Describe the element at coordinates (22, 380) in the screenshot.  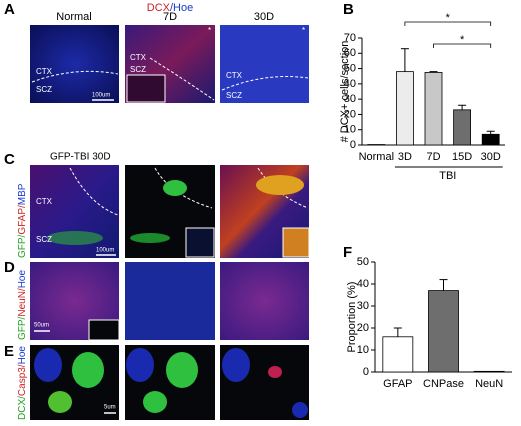
I see `side-label-part: Casp3/` at that location.